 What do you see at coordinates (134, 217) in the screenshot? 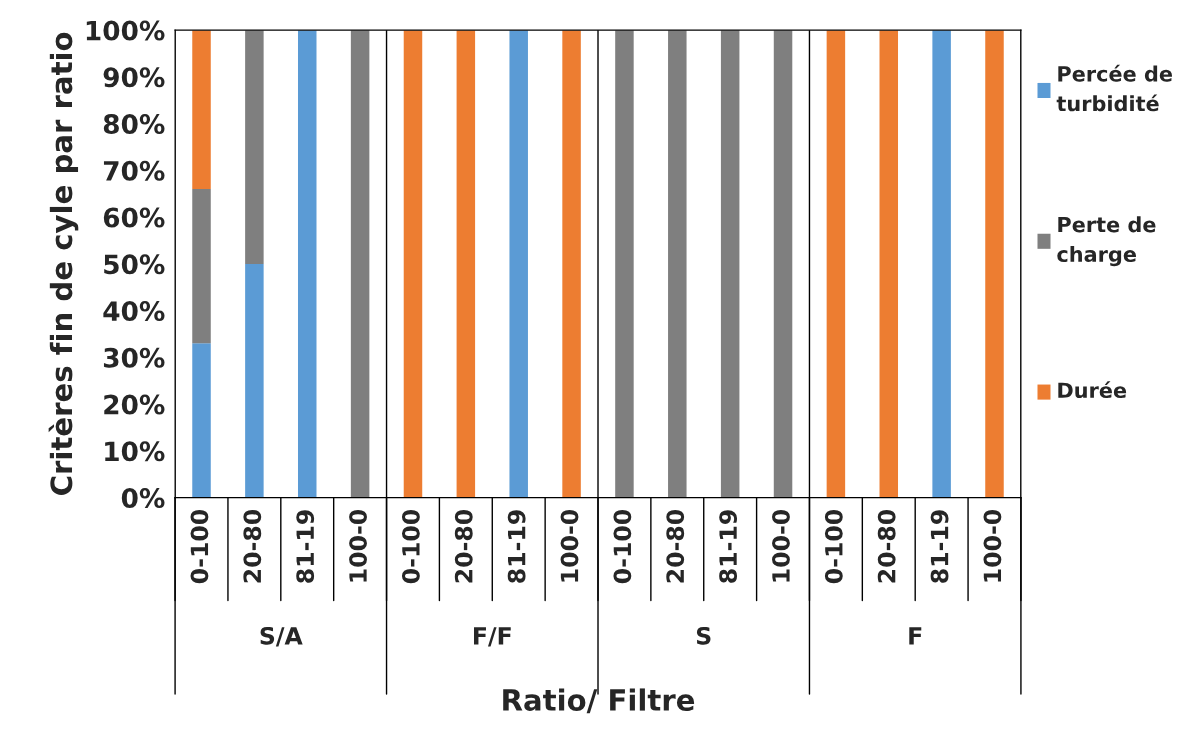
I see `y-tick-label: 60%` at bounding box center [134, 217].